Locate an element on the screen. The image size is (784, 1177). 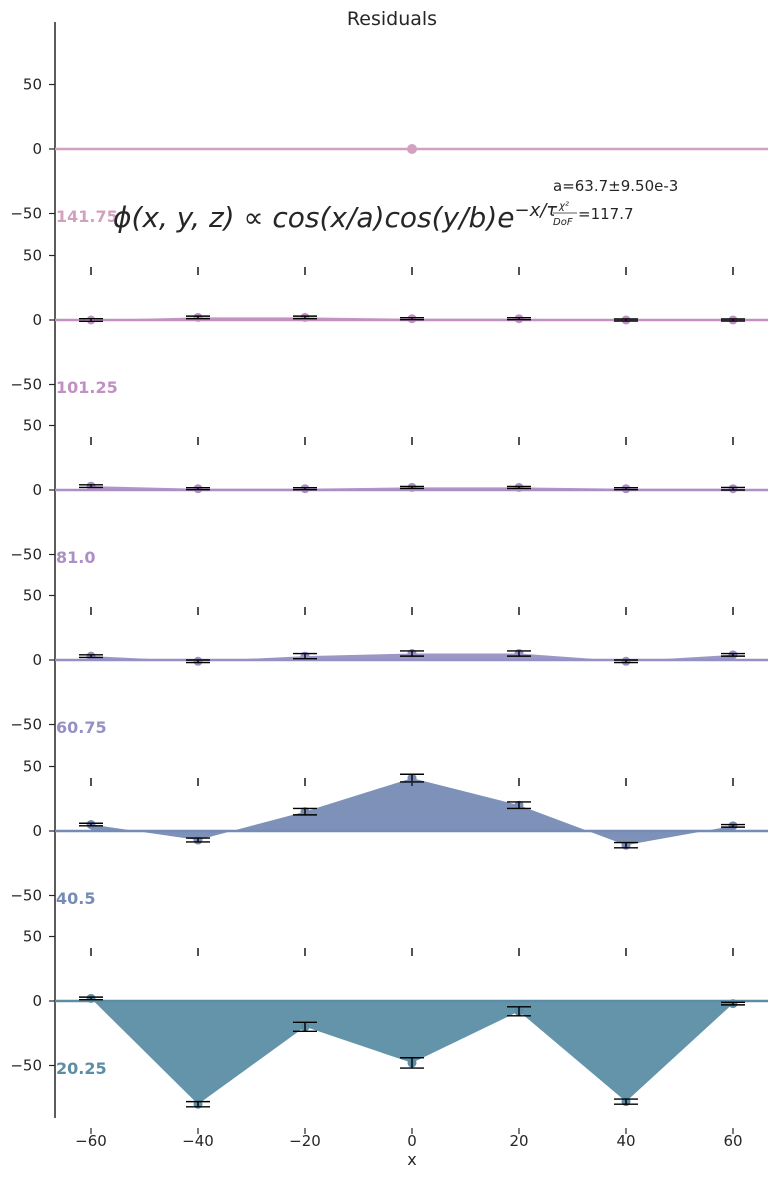
x-tick-label: −40 is located at coordinates (198, 1141).